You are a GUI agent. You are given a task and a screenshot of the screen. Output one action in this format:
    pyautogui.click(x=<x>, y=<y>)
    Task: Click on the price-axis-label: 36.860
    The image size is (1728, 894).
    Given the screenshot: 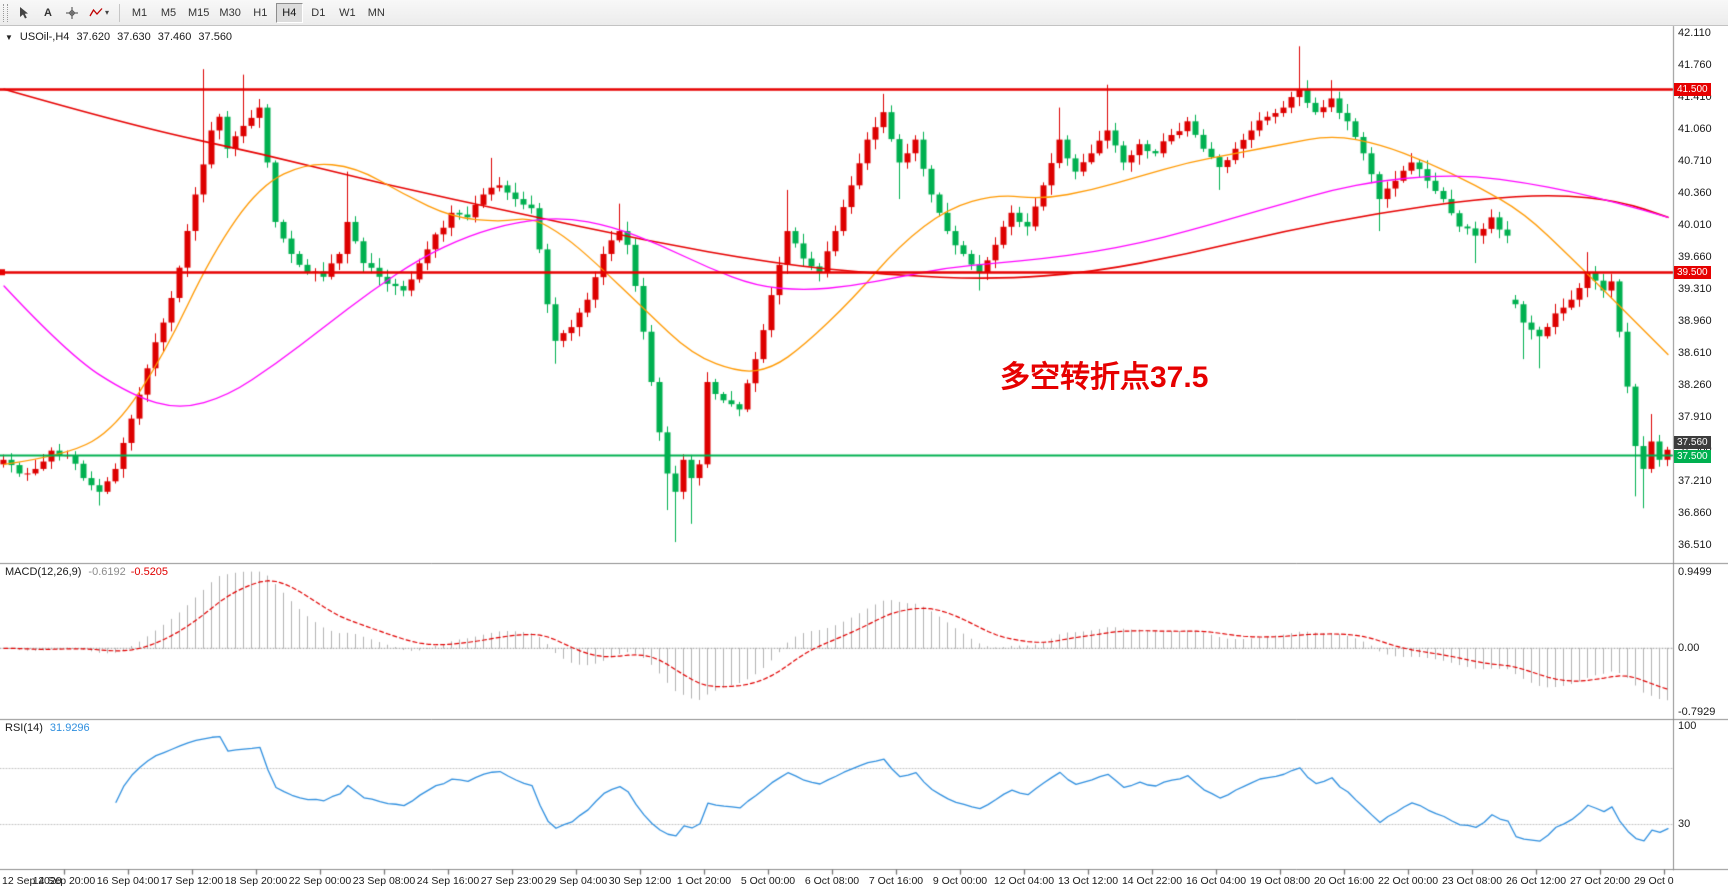 What is the action you would take?
    pyautogui.click(x=1695, y=513)
    